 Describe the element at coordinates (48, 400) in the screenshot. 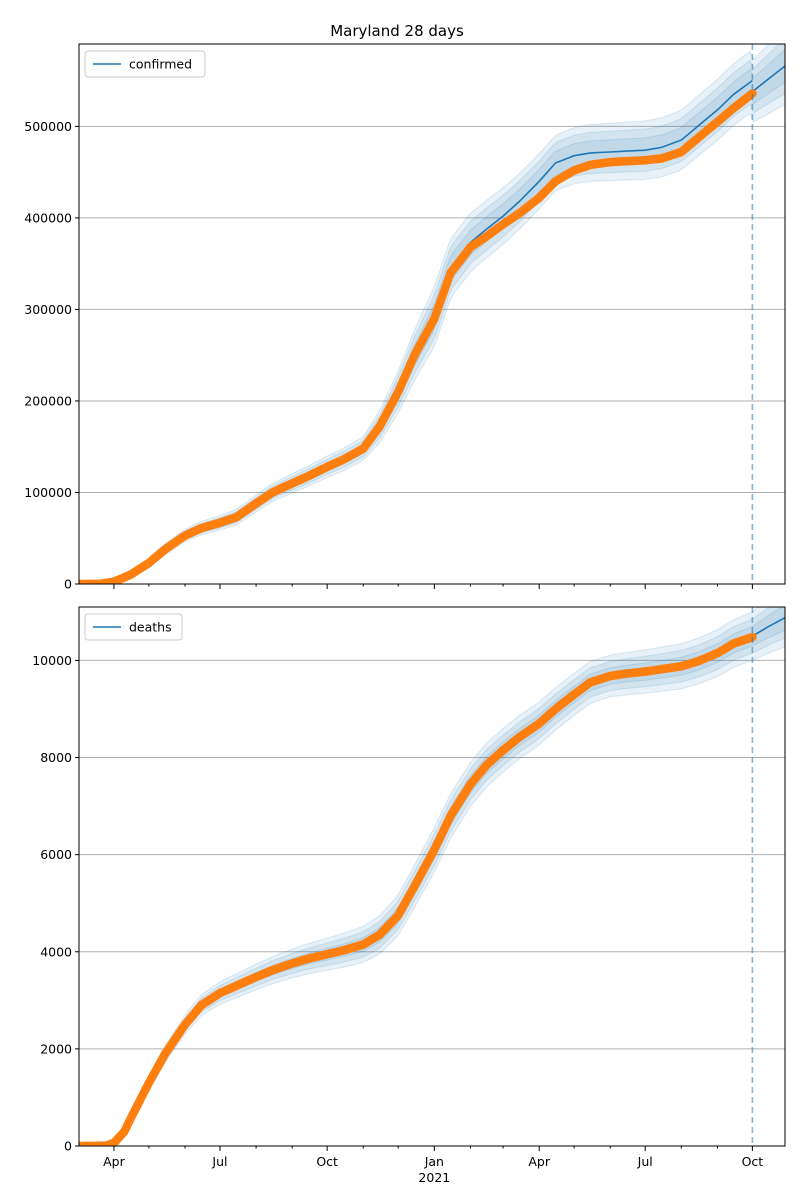

I see `confirmed-y-tick-label: 200000` at that location.